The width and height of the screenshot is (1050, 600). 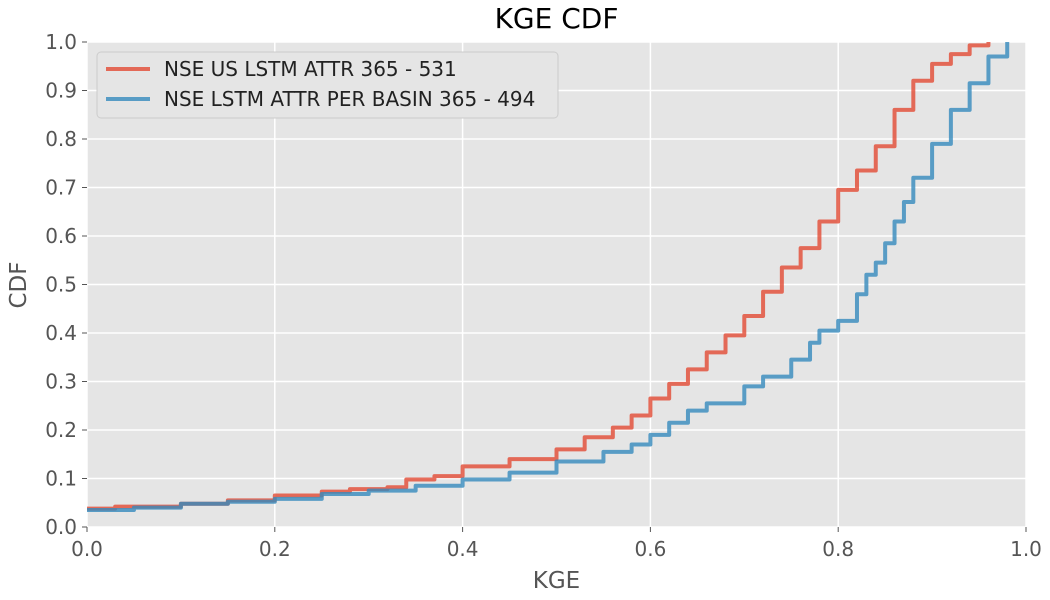 I want to click on y-tick-label: 0.9, so click(x=61, y=91).